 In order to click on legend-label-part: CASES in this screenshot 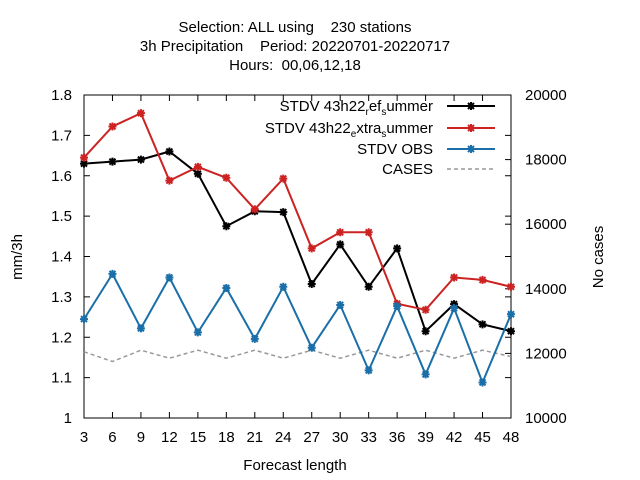, I will do `click(407, 169)`.